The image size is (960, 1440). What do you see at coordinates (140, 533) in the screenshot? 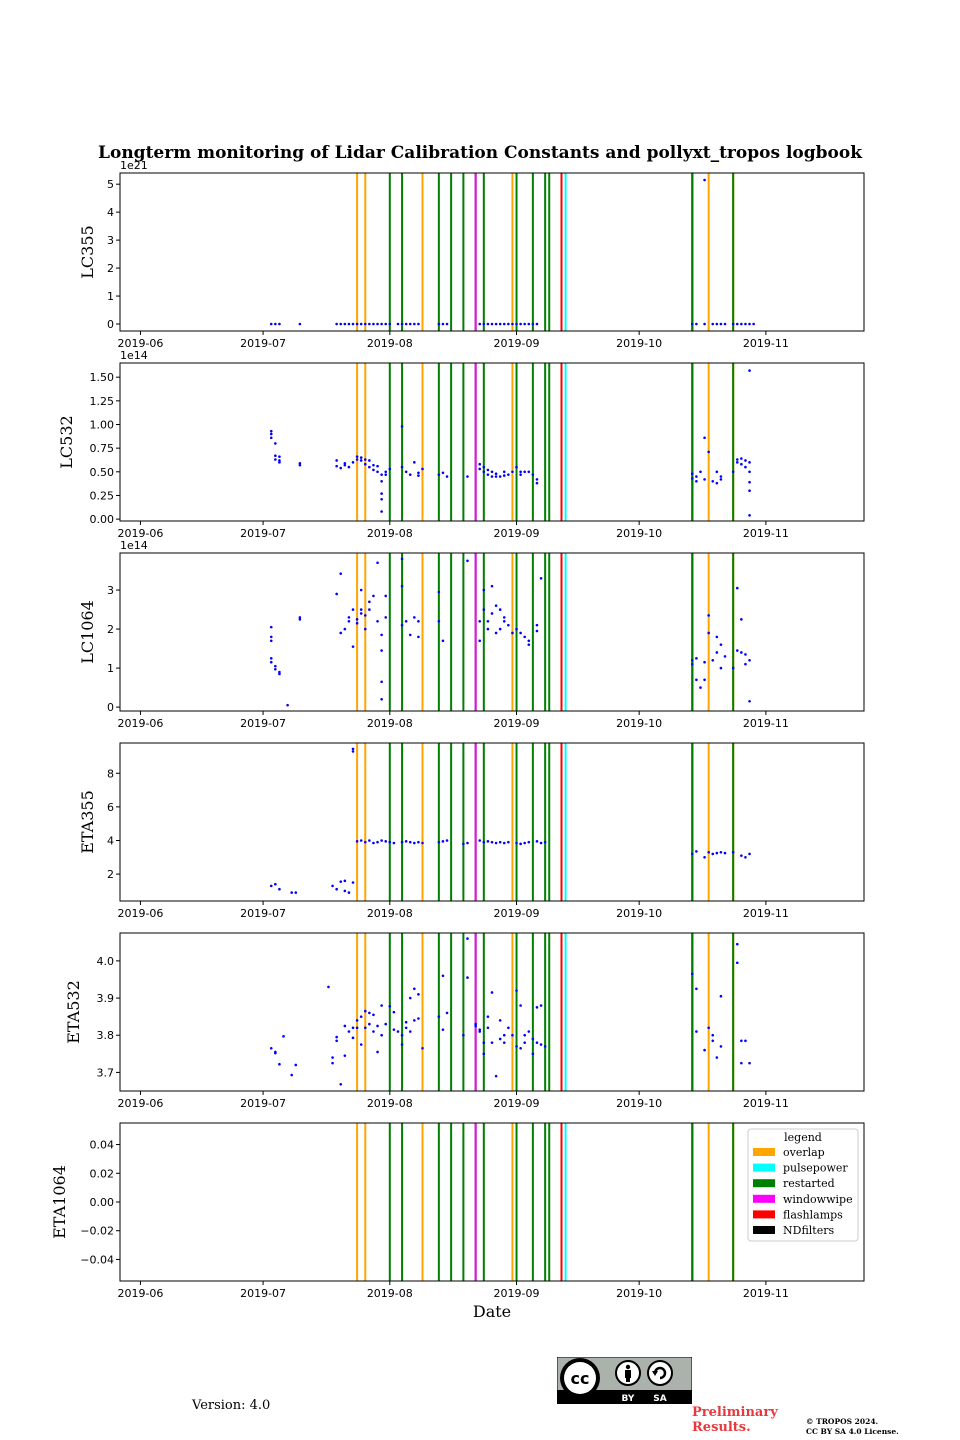
I see `x-tick-label: 2019-06` at bounding box center [140, 533].